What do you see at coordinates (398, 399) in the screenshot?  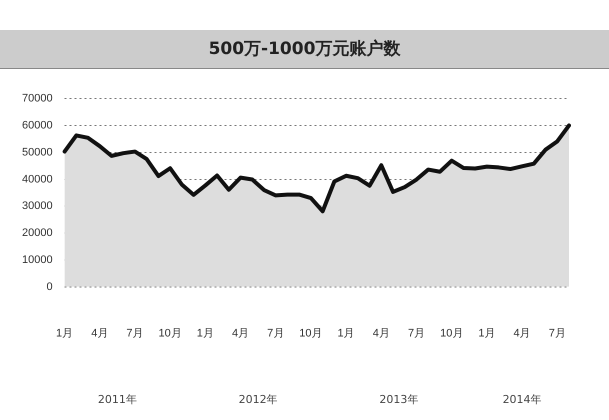 I see `text: 2013年` at bounding box center [398, 399].